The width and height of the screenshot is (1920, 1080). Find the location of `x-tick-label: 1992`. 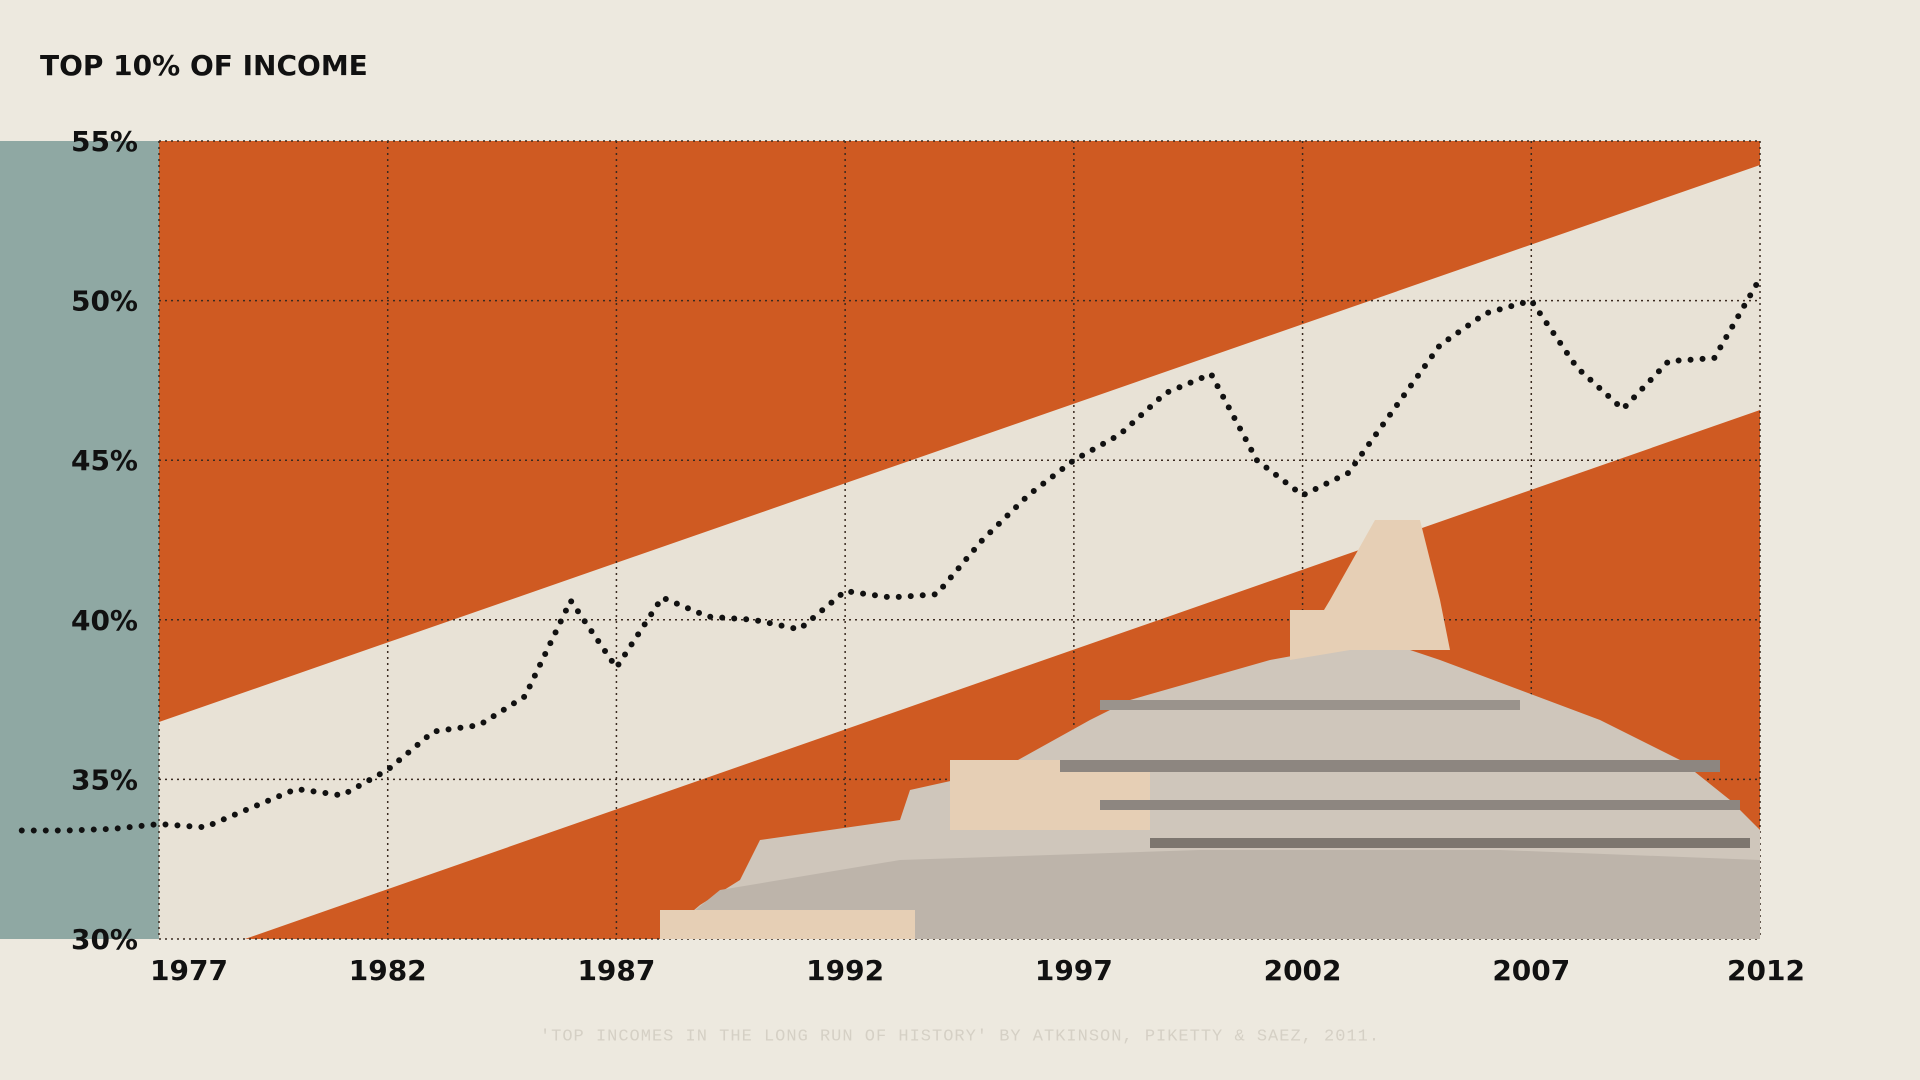

x-tick-label: 1992 is located at coordinates (845, 970).